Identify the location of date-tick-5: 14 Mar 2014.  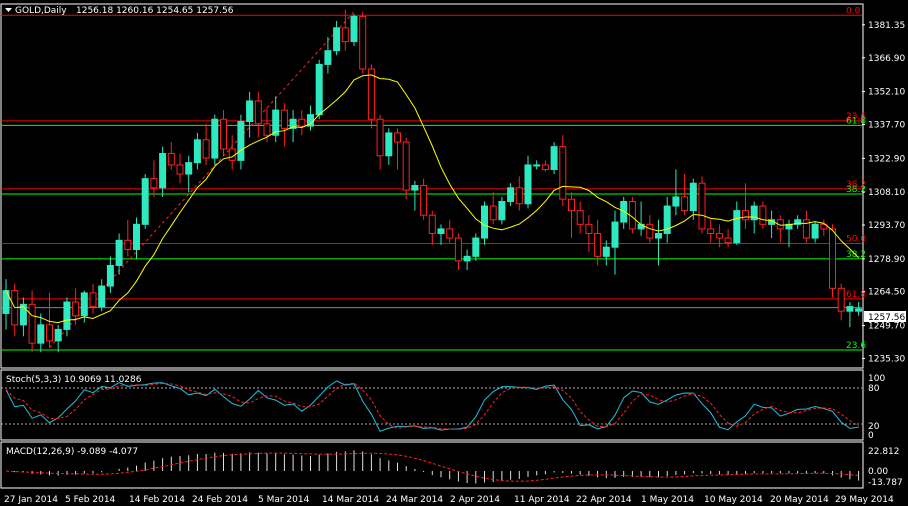
(350, 500).